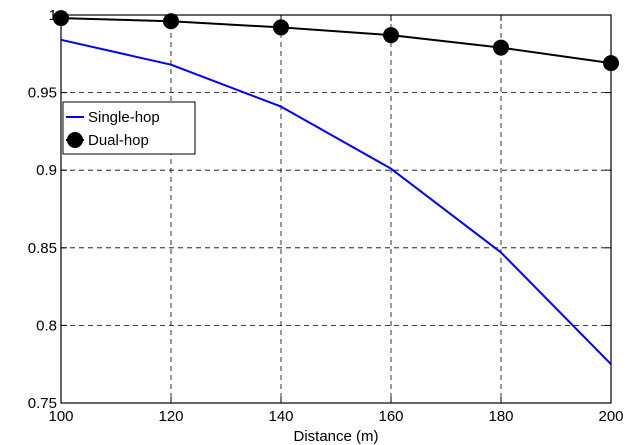 The width and height of the screenshot is (631, 445). I want to click on series-line-dual-hop, so click(336, 41).